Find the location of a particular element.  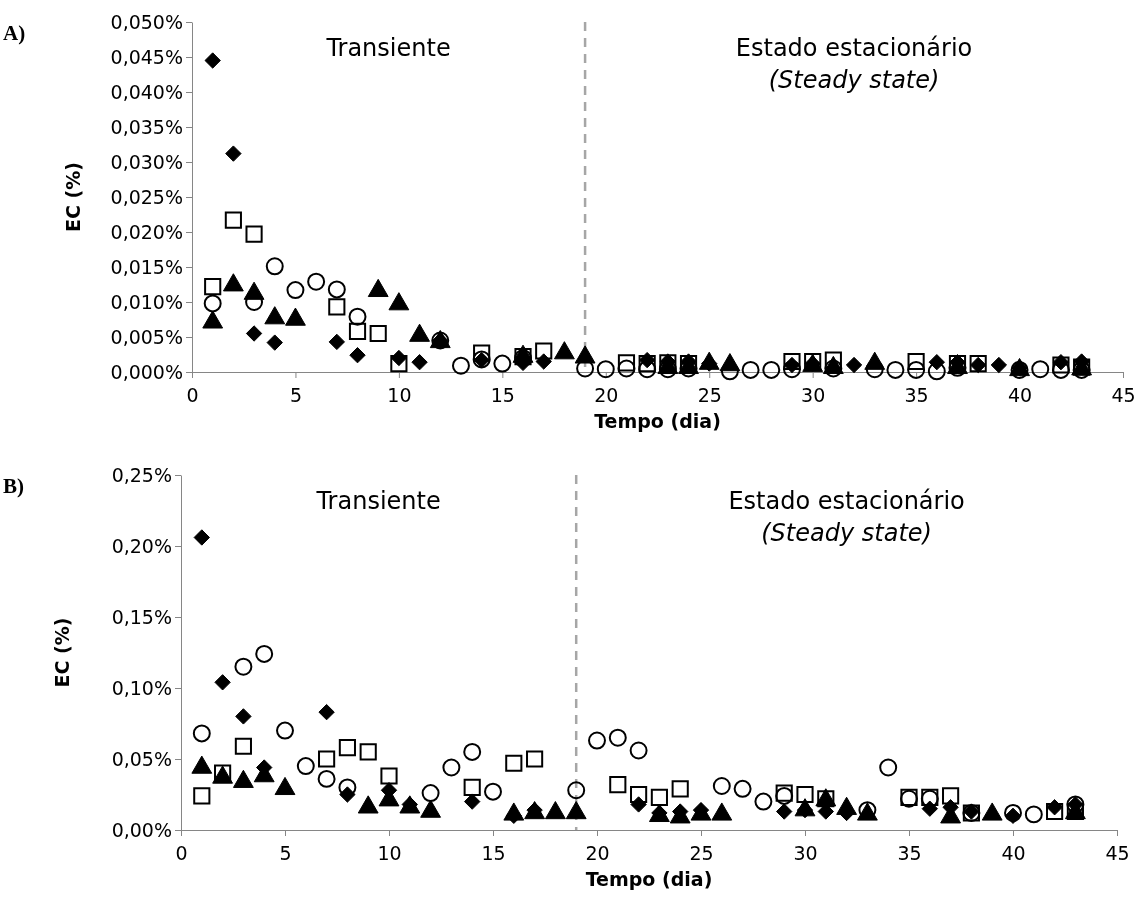

y-tick-label: 0,10% is located at coordinates (141, 687).